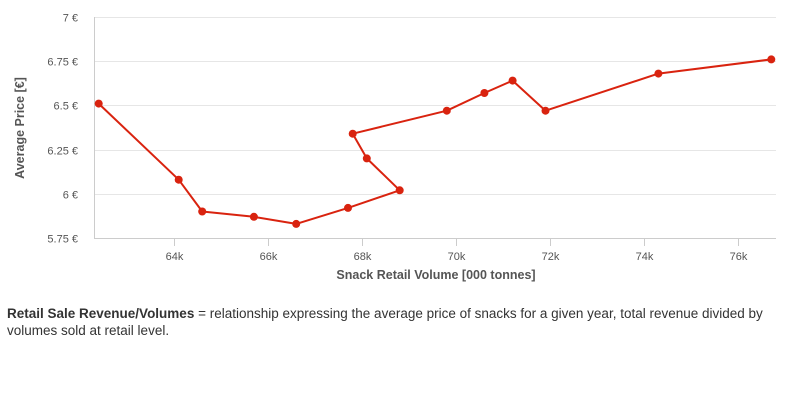  Describe the element at coordinates (435, 275) in the screenshot. I see `x-axis-title: Snack Retail Volume [000 tonnes]` at that location.